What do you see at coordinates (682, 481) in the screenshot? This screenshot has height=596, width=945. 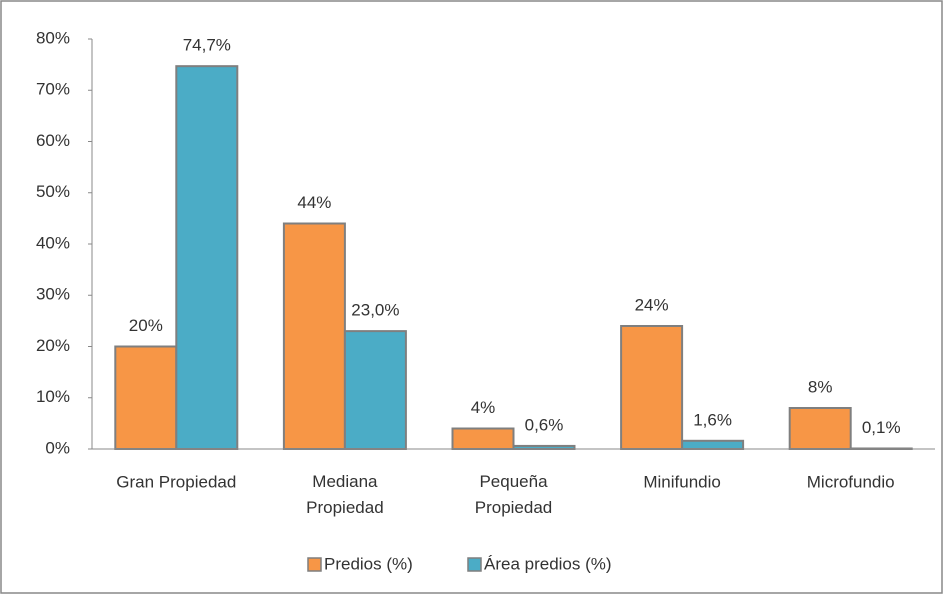 I see `x-tick-label: Minifundio` at bounding box center [682, 481].